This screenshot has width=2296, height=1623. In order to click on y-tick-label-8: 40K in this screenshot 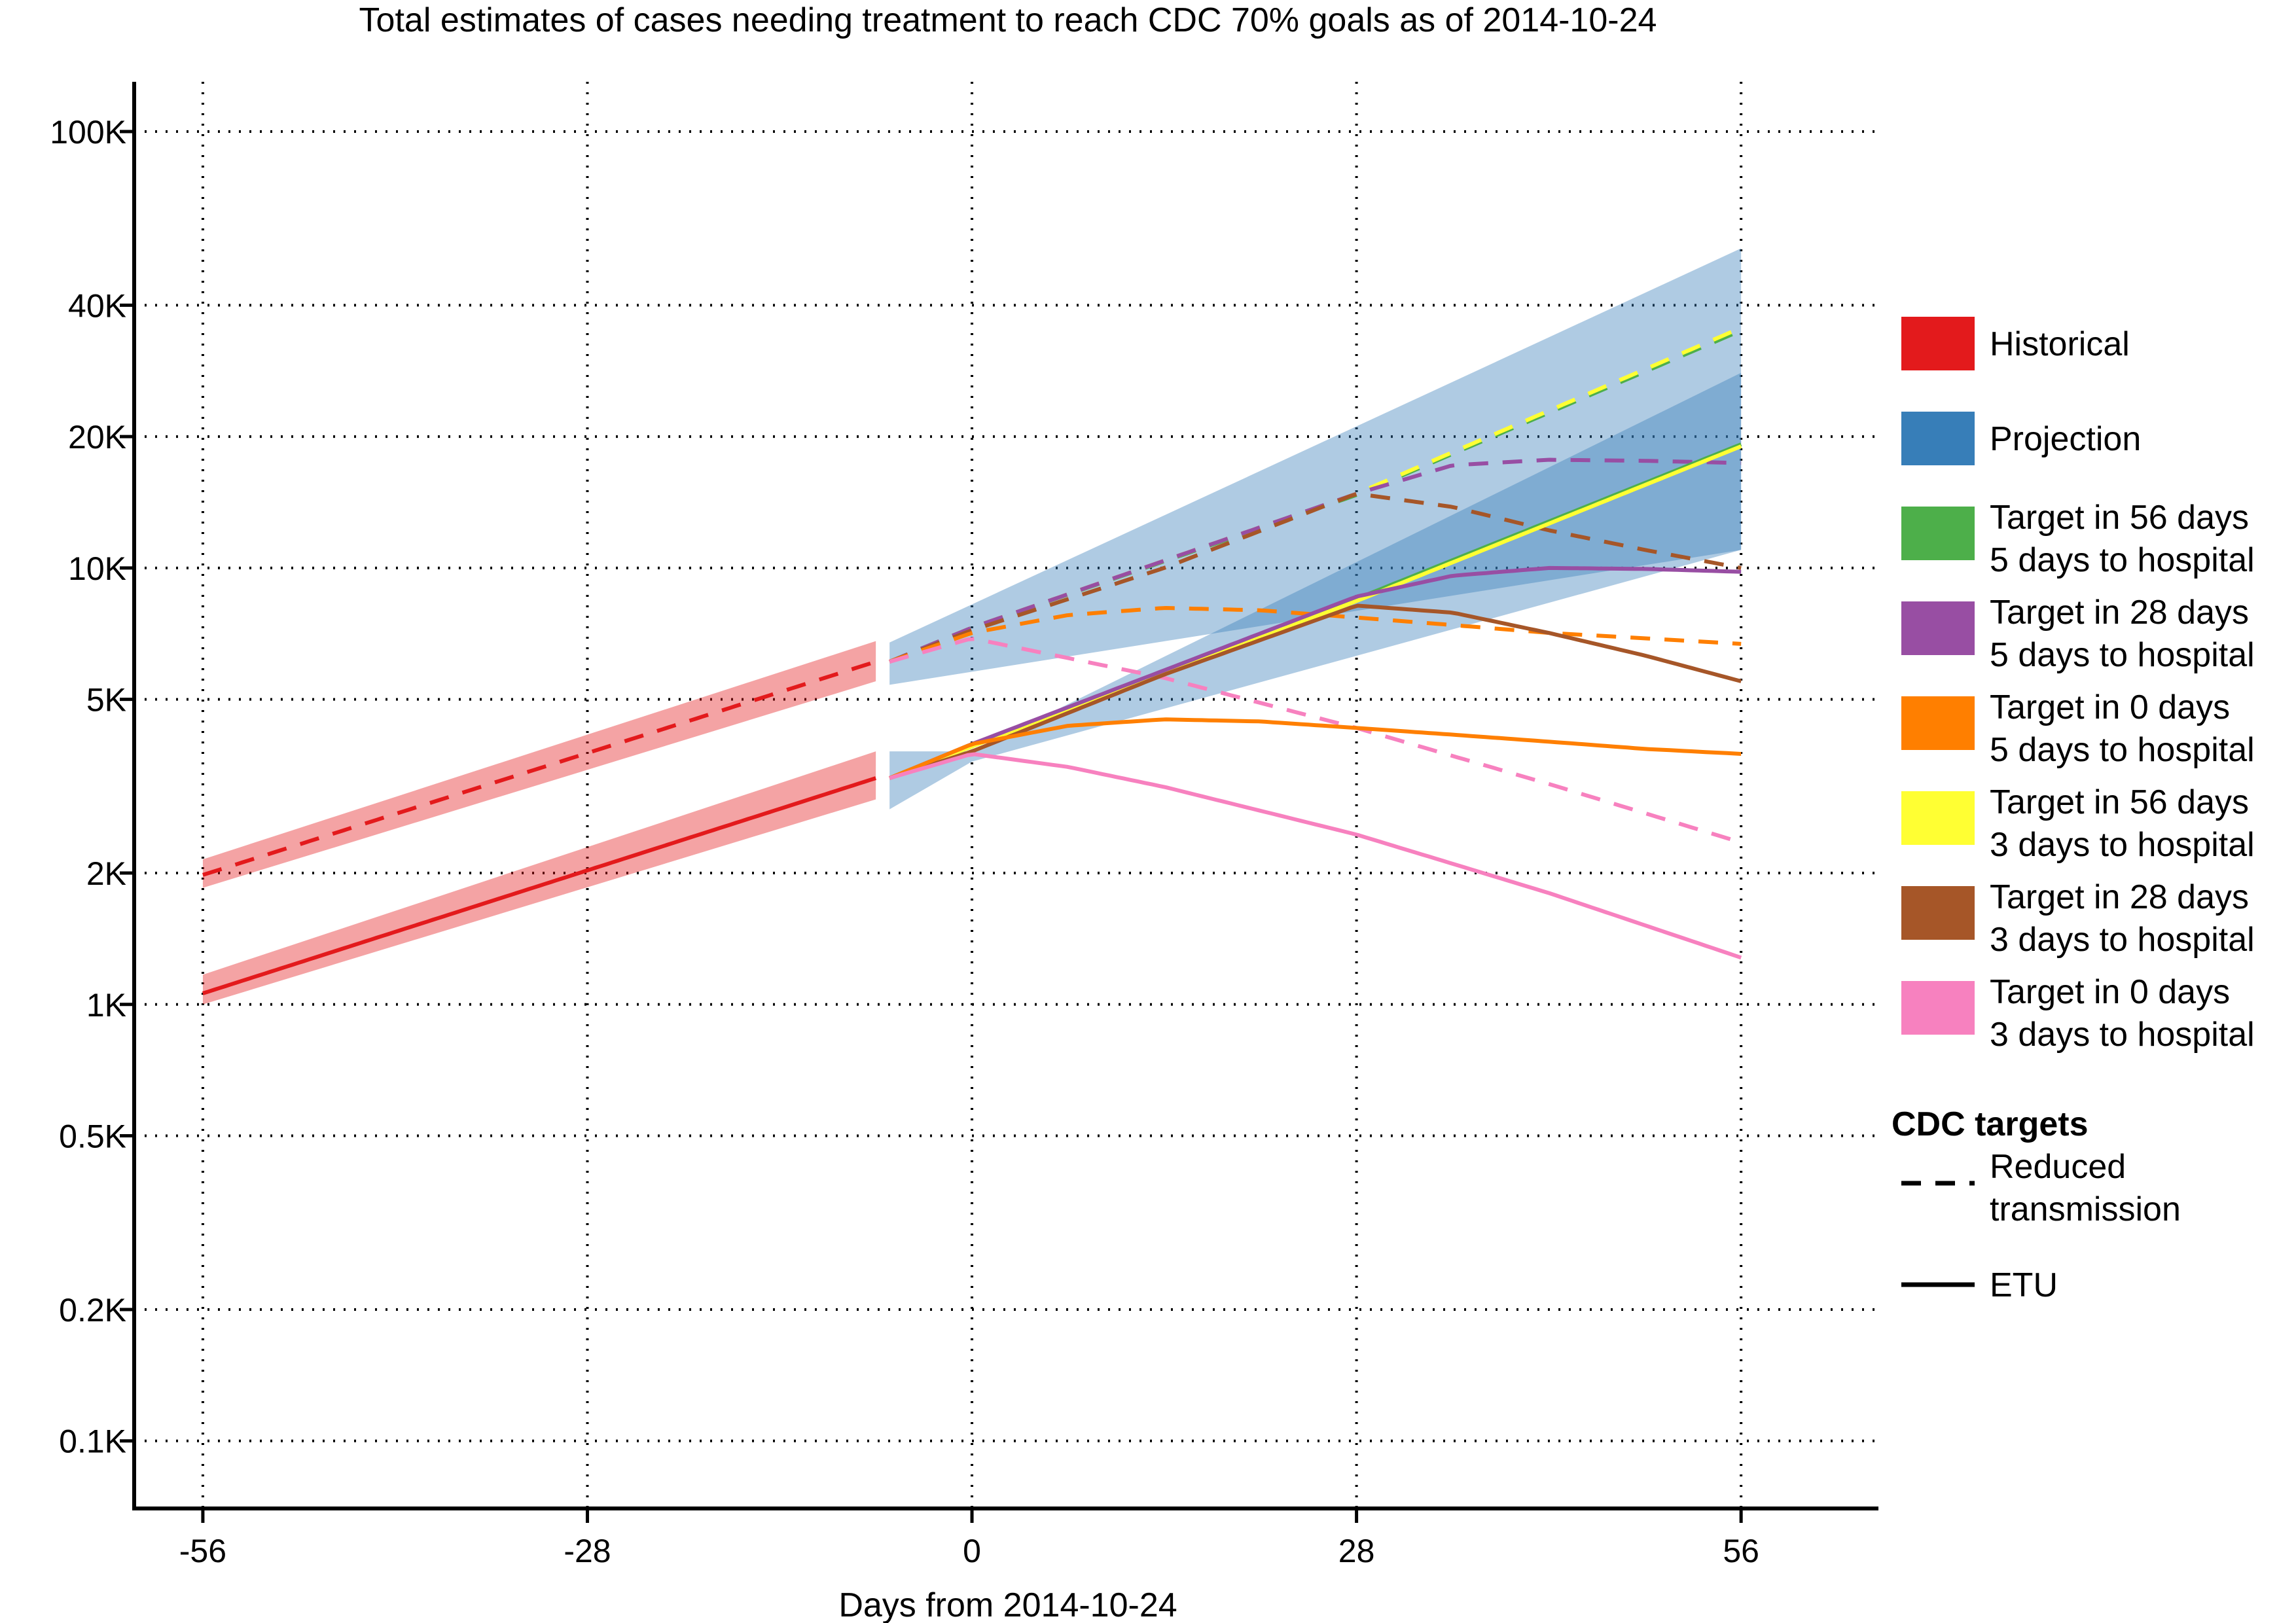, I will do `click(97, 305)`.